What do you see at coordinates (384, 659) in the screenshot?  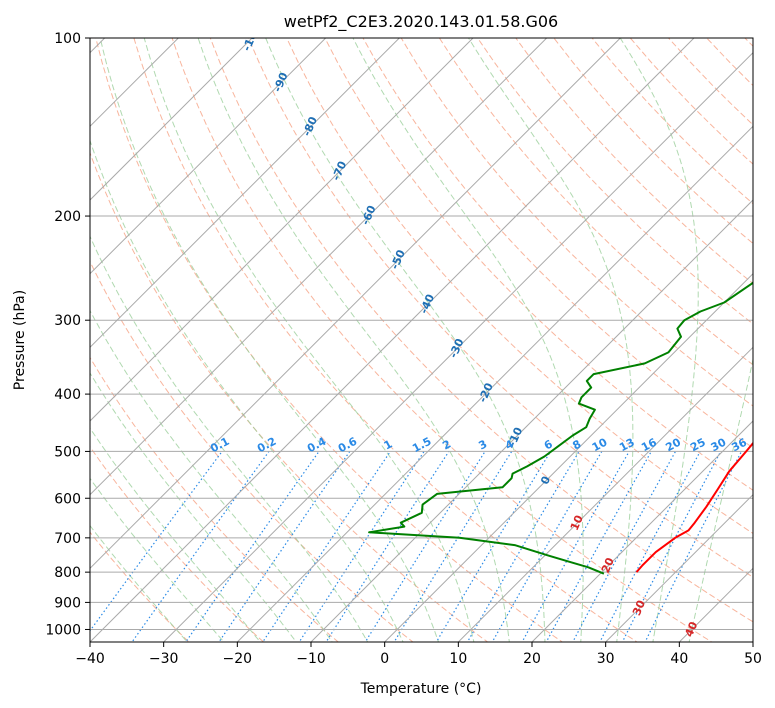 I see `x-tick-label: 0` at bounding box center [384, 659].